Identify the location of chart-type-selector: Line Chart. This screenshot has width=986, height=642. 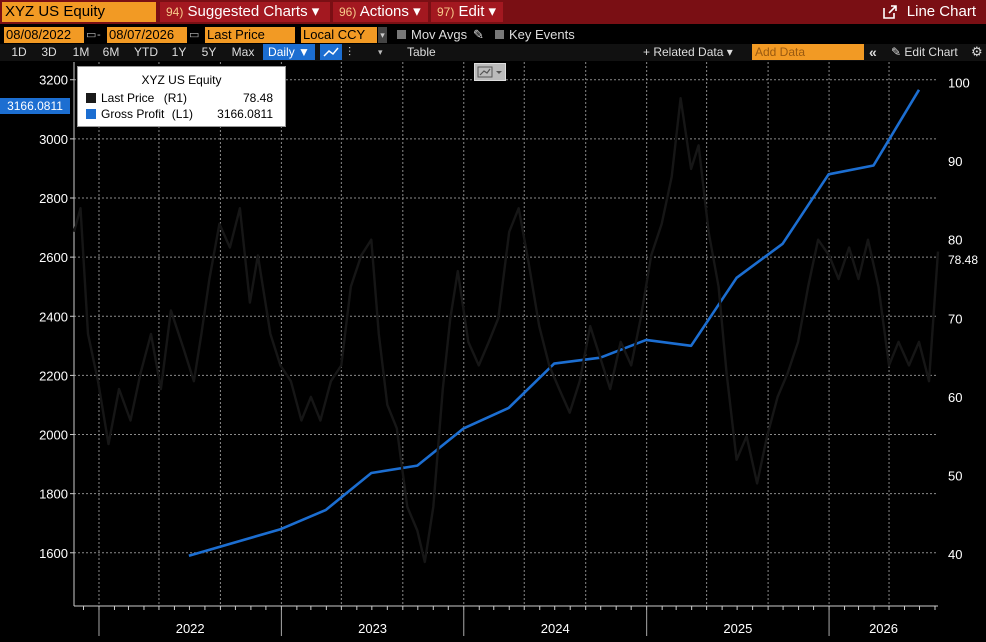
(929, 12).